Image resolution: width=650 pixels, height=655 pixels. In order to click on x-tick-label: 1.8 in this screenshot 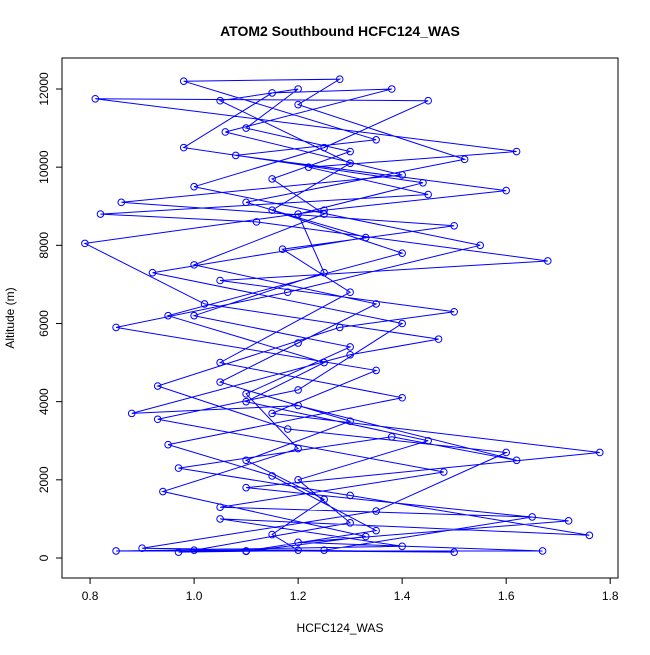, I will do `click(610, 596)`.